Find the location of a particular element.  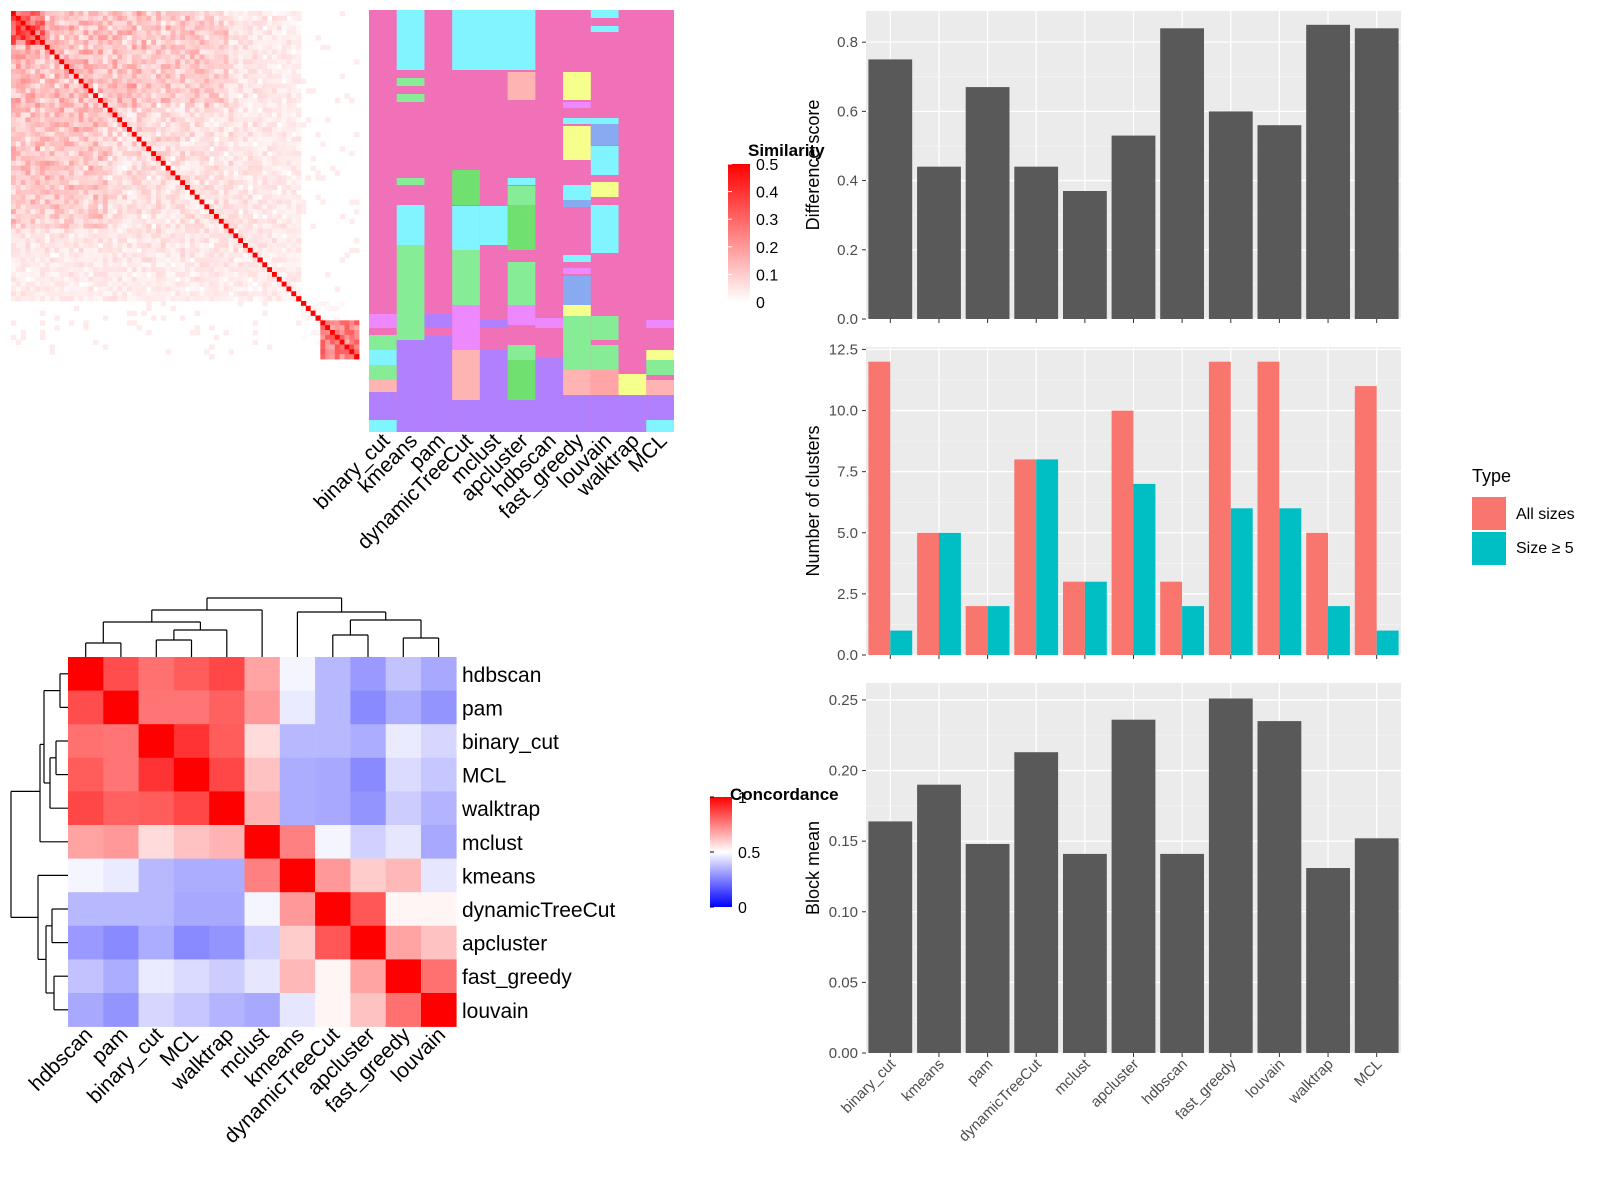

concordance-cell is located at coordinates (227, 1010).